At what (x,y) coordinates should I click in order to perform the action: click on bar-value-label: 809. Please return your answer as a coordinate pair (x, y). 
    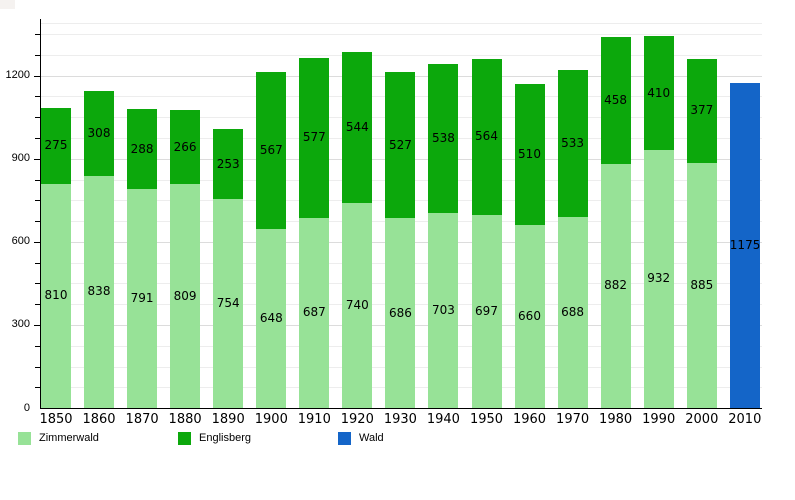
    Looking at the image, I should click on (185, 295).